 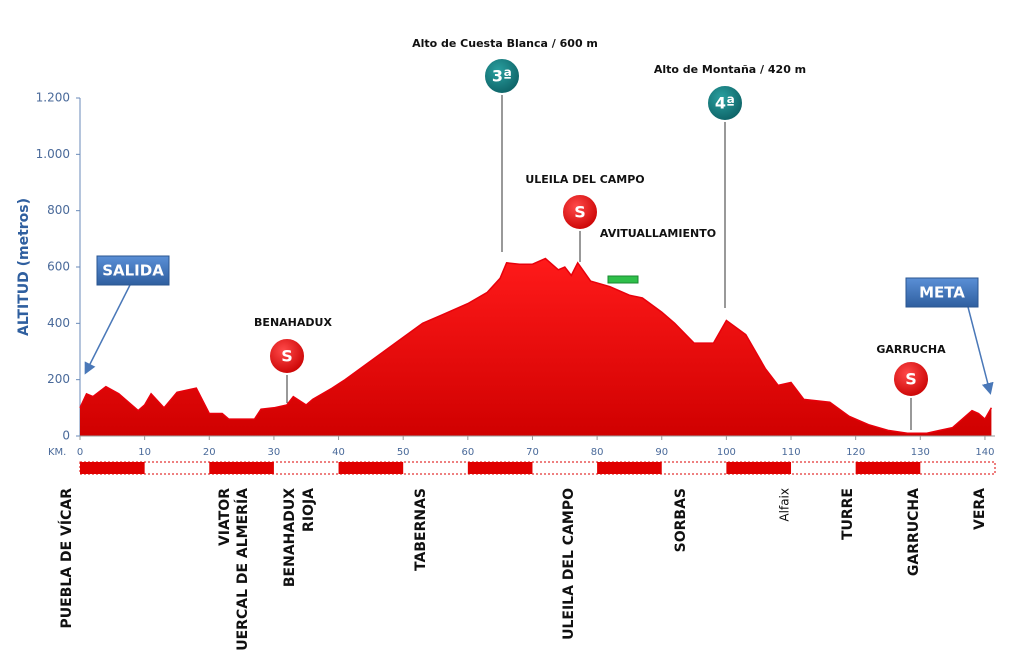 What do you see at coordinates (242, 570) in the screenshot?
I see `town-label: HUERCAL DE ALMERÍA` at bounding box center [242, 570].